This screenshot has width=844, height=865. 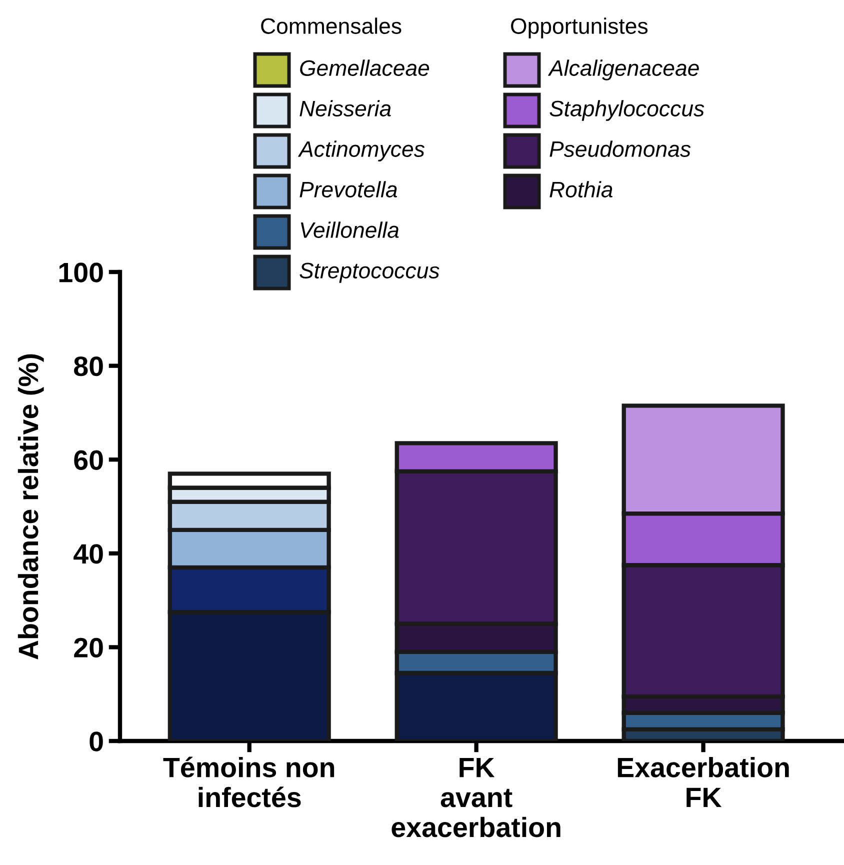 What do you see at coordinates (331, 26) in the screenshot?
I see `text: Commensales` at bounding box center [331, 26].